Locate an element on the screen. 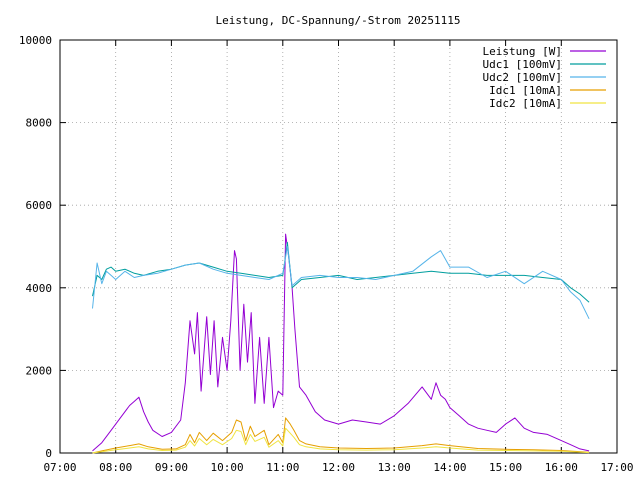  x-tick-label: 09:00 is located at coordinates (171, 467).